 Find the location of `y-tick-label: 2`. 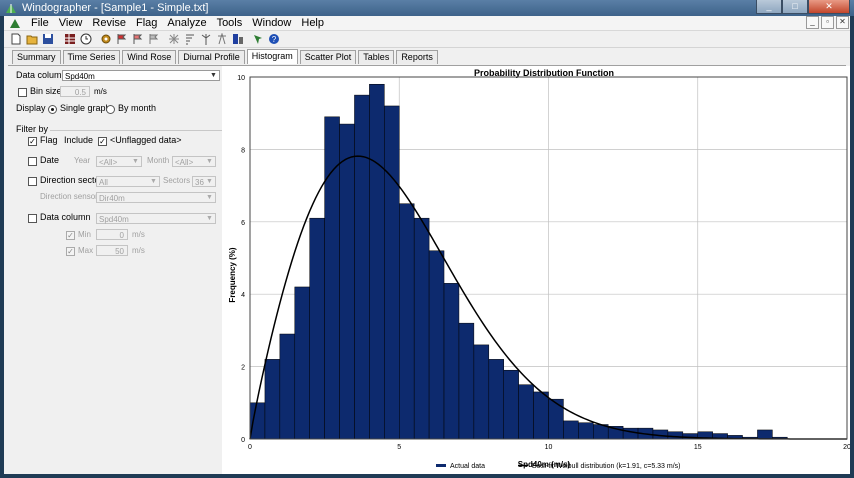

y-tick-label: 2 is located at coordinates (243, 368).